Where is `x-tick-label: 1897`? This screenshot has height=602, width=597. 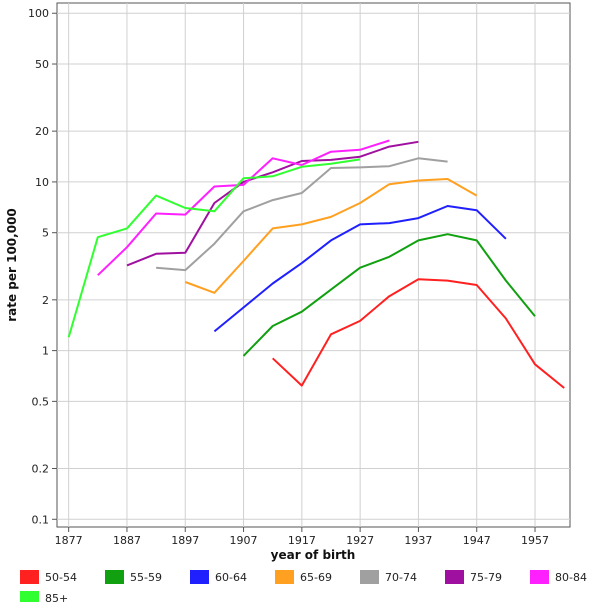
x-tick-label: 1897 is located at coordinates (185, 540).